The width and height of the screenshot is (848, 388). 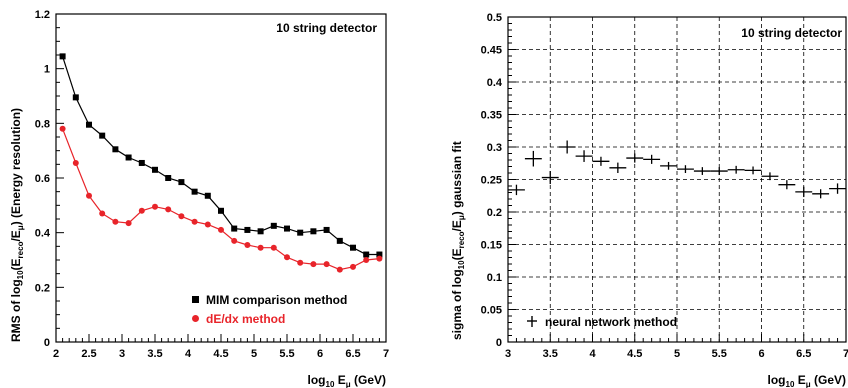 I want to click on right-y-axis-label: sigma of log10(Ereco/Eμ) gaussian fit, so click(x=458, y=240).